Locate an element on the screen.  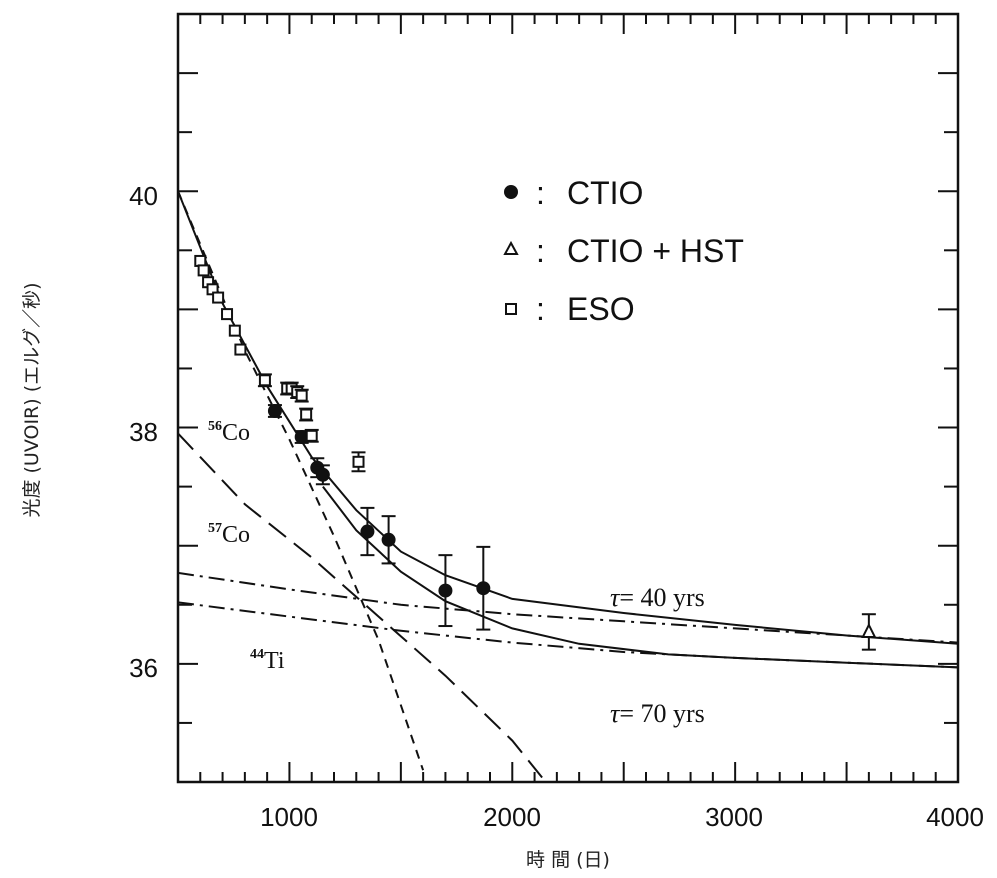
svg-text: 56Co is located at coordinates (229, 432).